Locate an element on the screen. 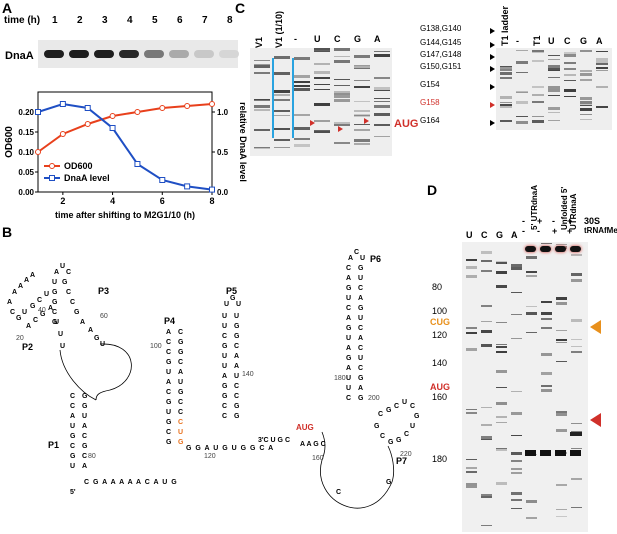  gel-d is located at coordinates (525, 387).